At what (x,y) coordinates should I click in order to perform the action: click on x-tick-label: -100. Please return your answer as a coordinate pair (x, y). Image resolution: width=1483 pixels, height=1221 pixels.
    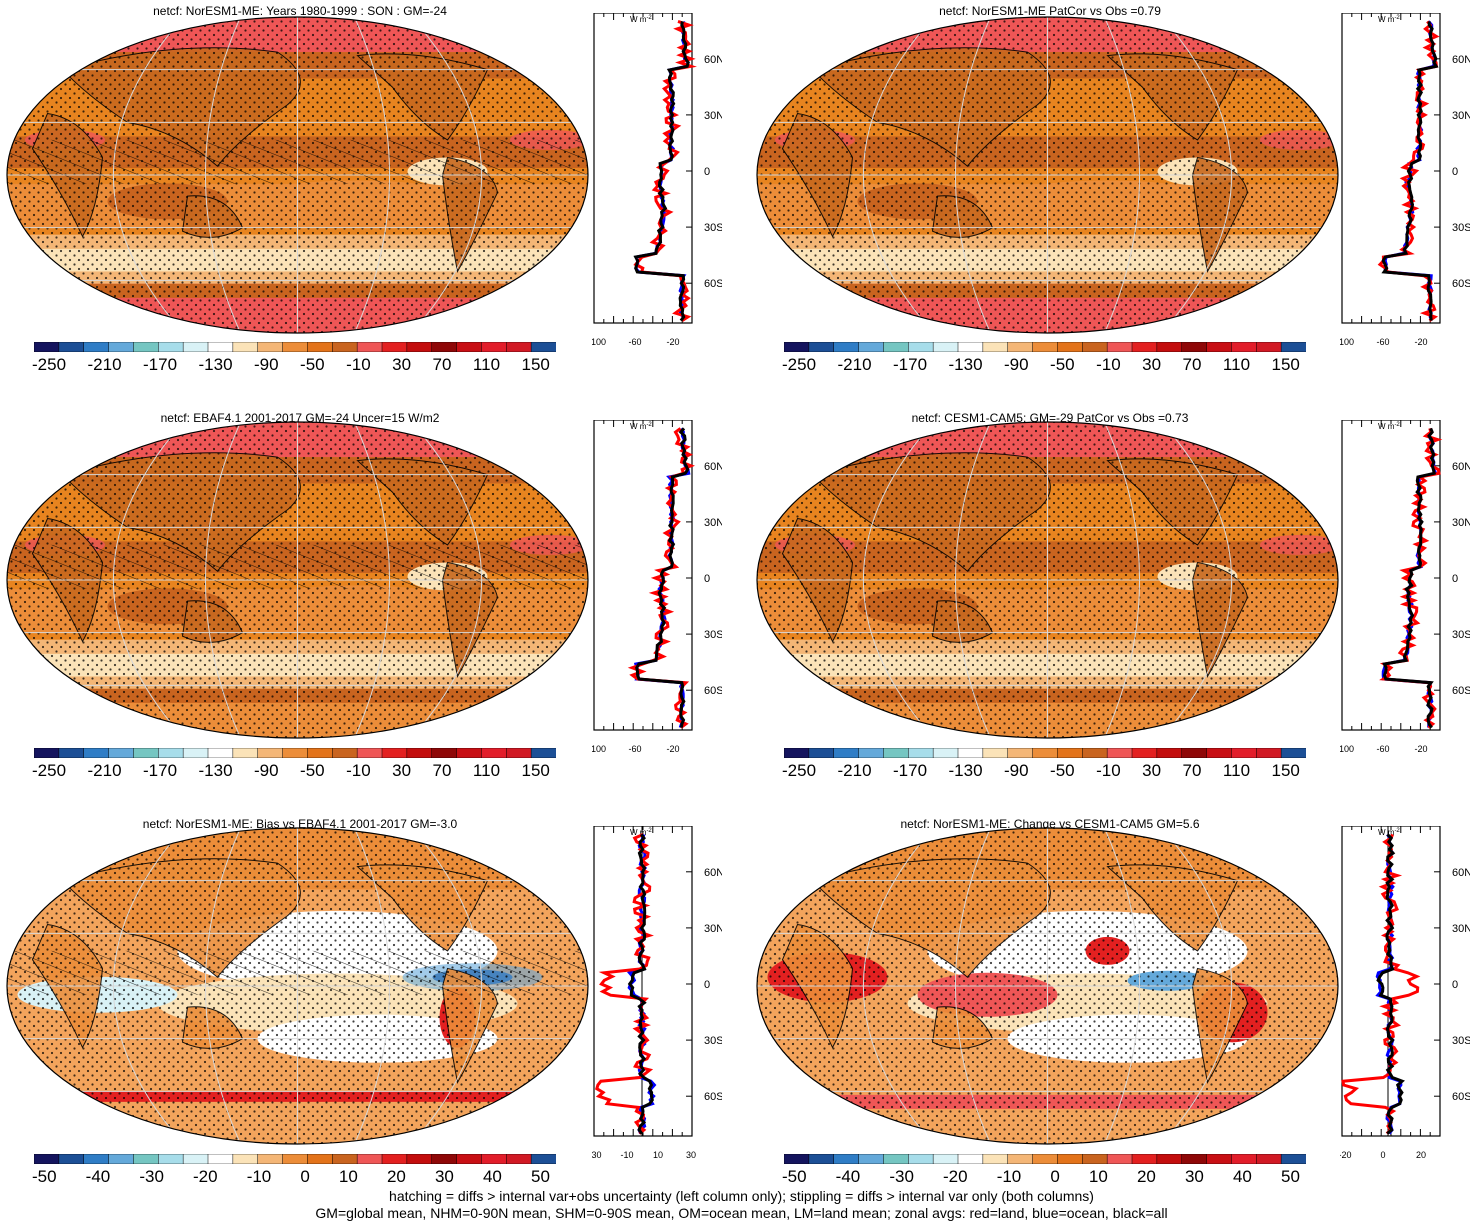
    Looking at the image, I should click on (599, 342).